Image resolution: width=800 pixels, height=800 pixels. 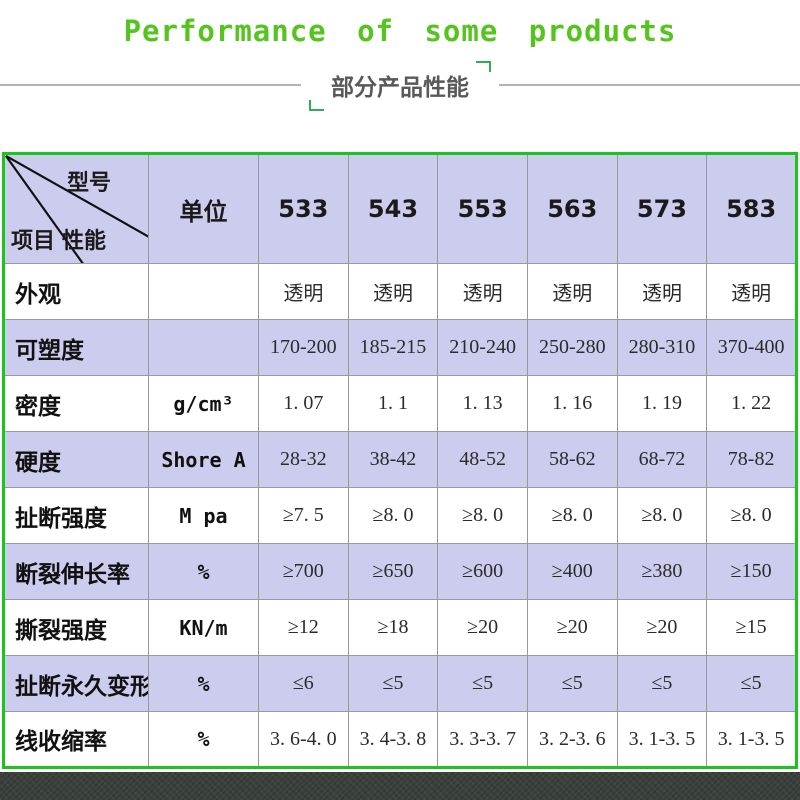 What do you see at coordinates (76, 627) in the screenshot?
I see `row-label: 撕裂强度` at bounding box center [76, 627].